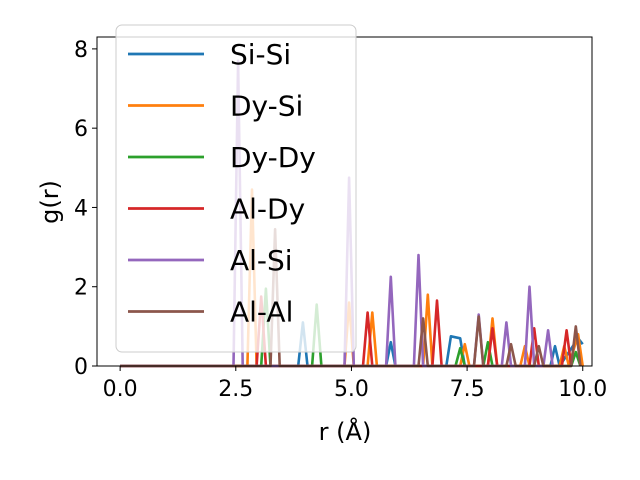 The image size is (640, 480). I want to click on legend-label: Dy-Si, so click(266, 106).